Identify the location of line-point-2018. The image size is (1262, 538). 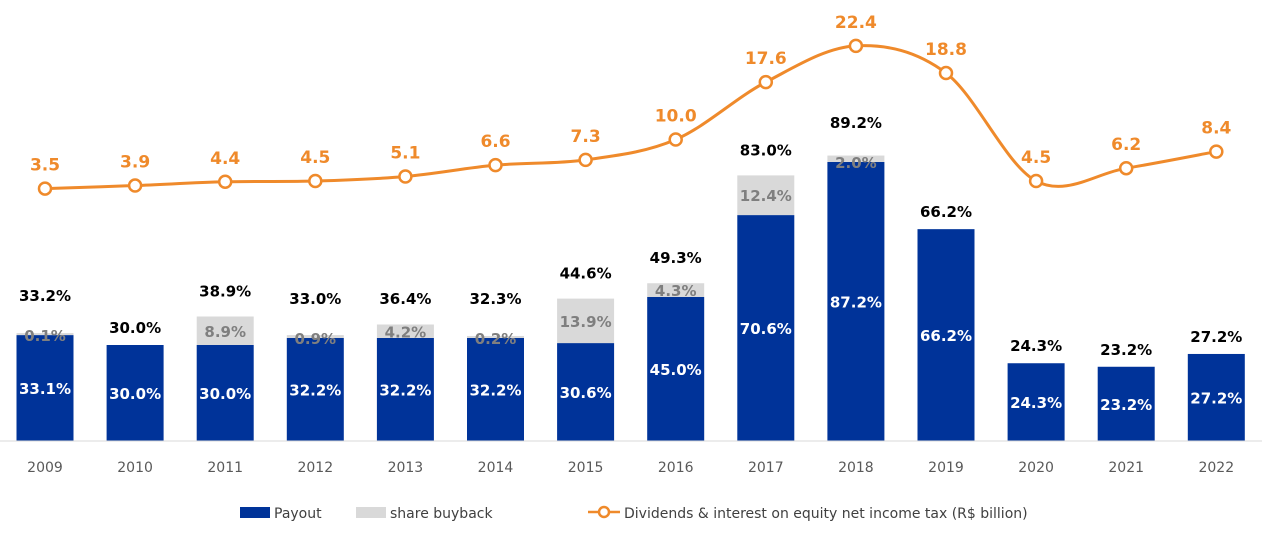
(856, 46).